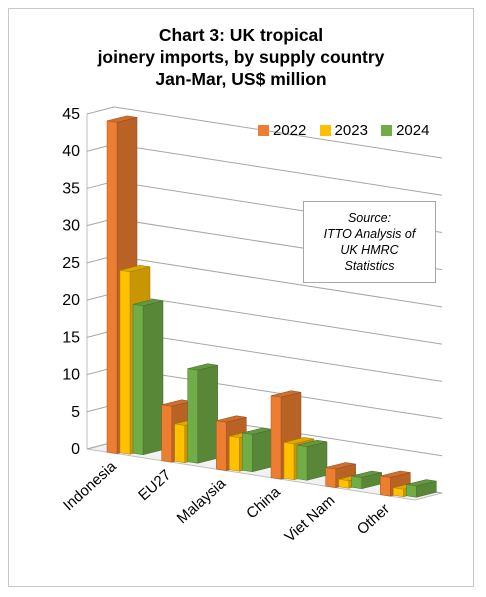 The width and height of the screenshot is (486, 597). Describe the element at coordinates (71, 114) in the screenshot. I see `y-tick-label: 45` at that location.